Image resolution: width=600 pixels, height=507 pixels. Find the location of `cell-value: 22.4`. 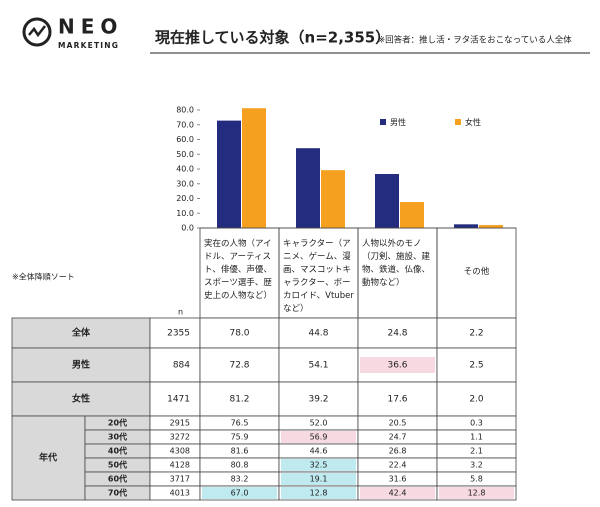

cell-value: 22.4 is located at coordinates (398, 465).